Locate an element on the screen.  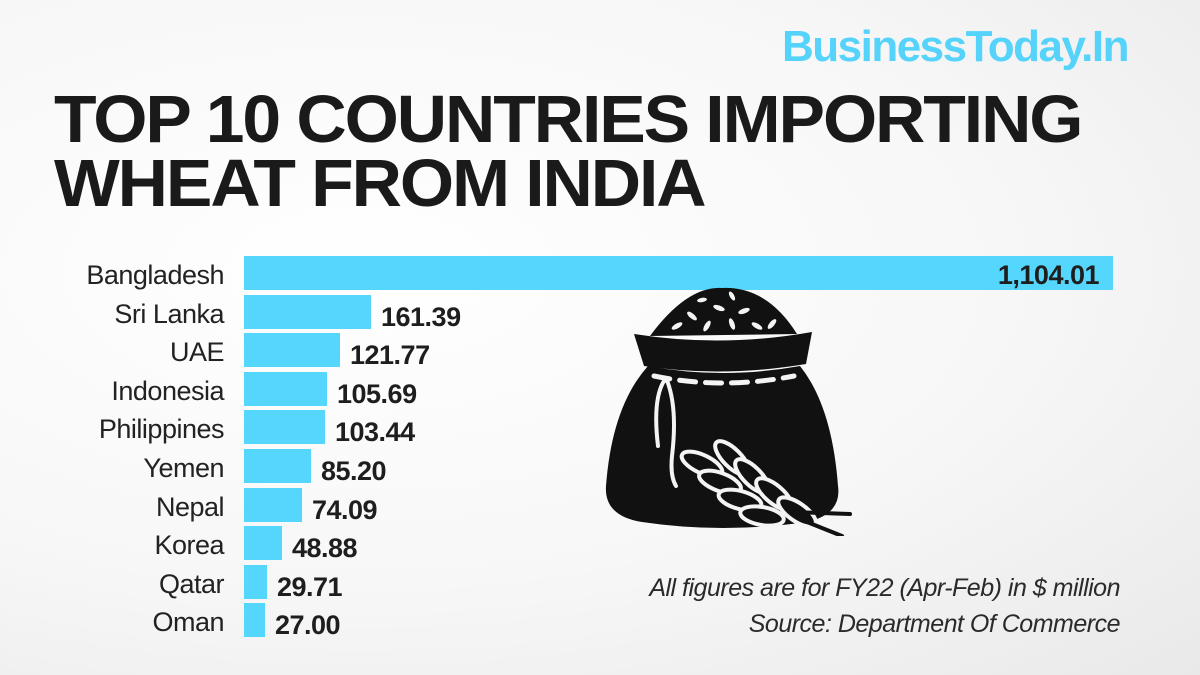
title-line-1: TOP 10 COUNTRIES IMPORTING is located at coordinates (569, 119).